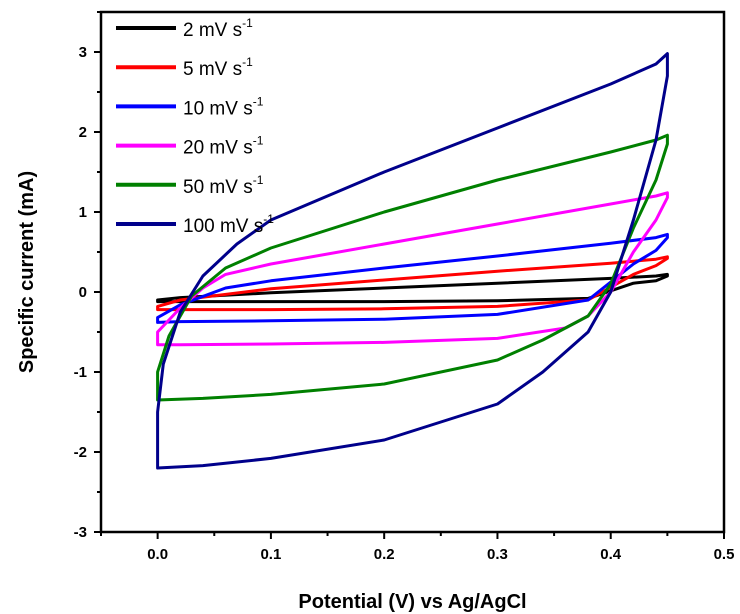 The image size is (740, 614). I want to click on legend-label: 20 mV s-1, so click(223, 146).